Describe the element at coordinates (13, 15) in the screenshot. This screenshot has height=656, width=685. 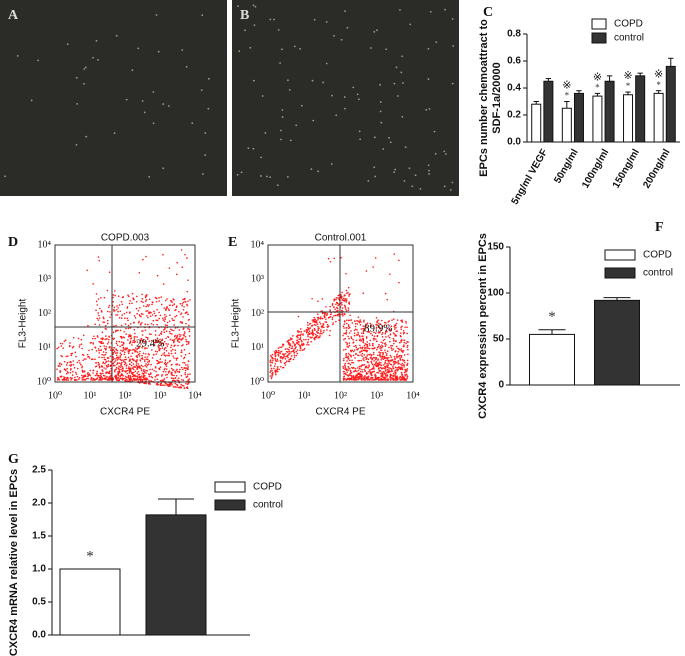
I see `panel-letter: A` at that location.